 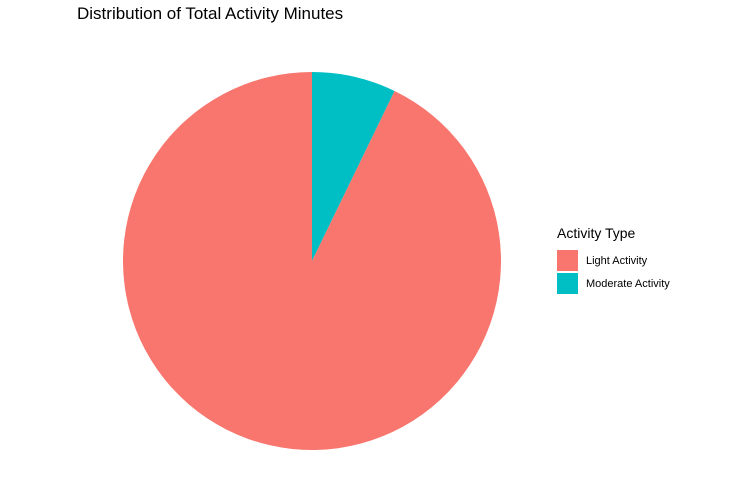 What do you see at coordinates (353, 166) in the screenshot?
I see `pie-slice-moderate-activity` at bounding box center [353, 166].